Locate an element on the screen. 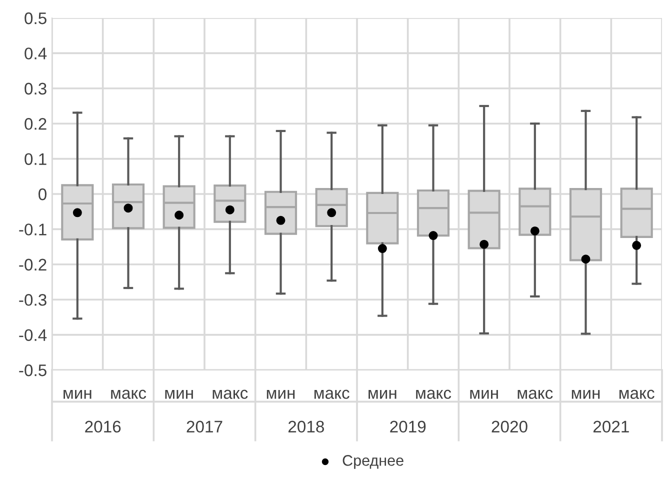 The height and width of the screenshot is (491, 667). y-tick-label: -0.5 is located at coordinates (32, 370).